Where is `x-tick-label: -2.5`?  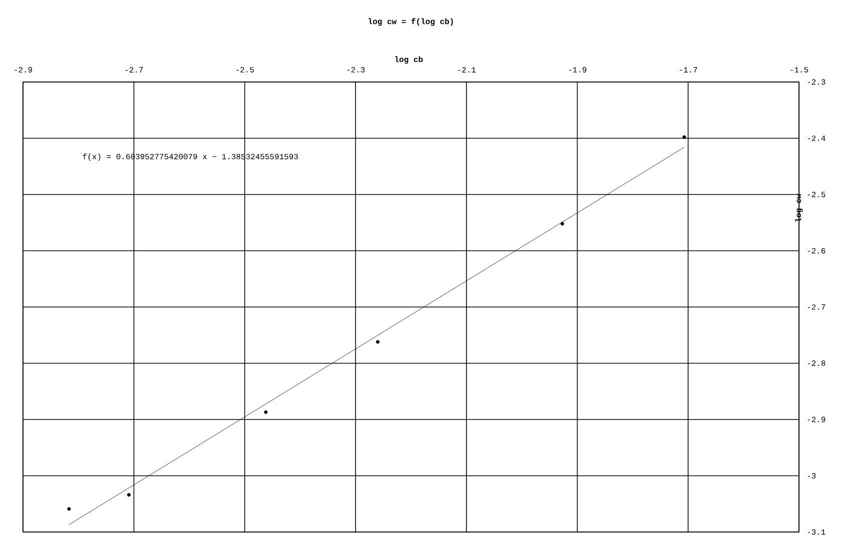
x-tick-label: -2.5 is located at coordinates (245, 69).